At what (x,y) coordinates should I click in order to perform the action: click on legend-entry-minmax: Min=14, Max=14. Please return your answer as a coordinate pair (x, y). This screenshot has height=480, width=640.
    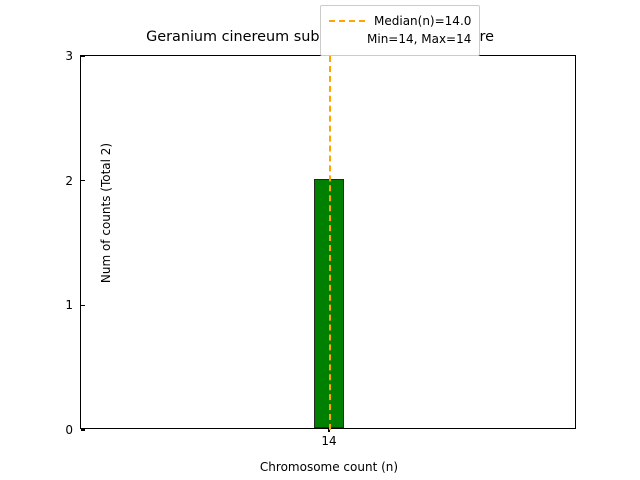
    Looking at the image, I should click on (400, 39).